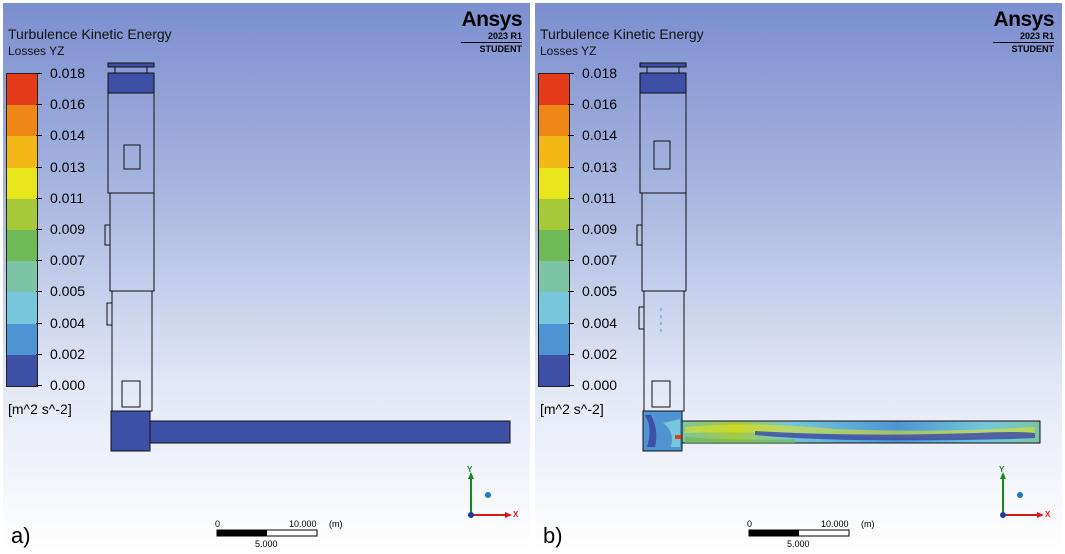  Describe the element at coordinates (218, 524) in the screenshot. I see `scale-start-label: 0` at that location.